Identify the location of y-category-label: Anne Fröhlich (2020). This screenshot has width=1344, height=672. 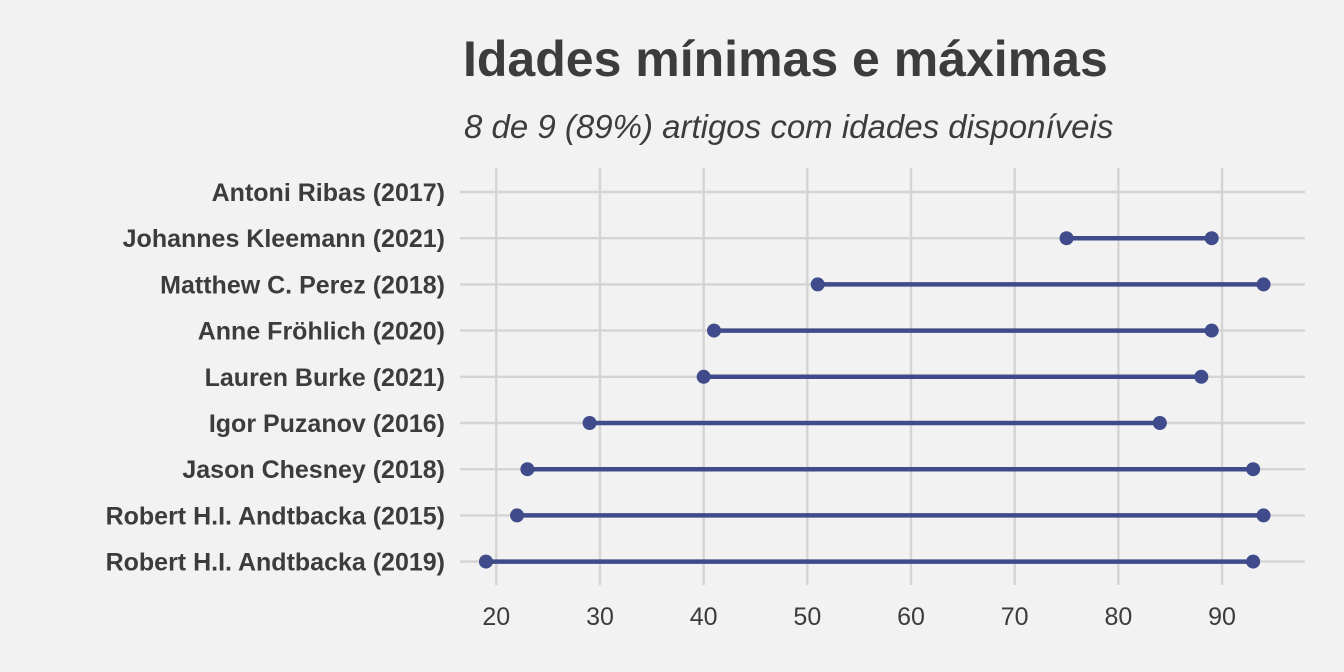
(321, 332).